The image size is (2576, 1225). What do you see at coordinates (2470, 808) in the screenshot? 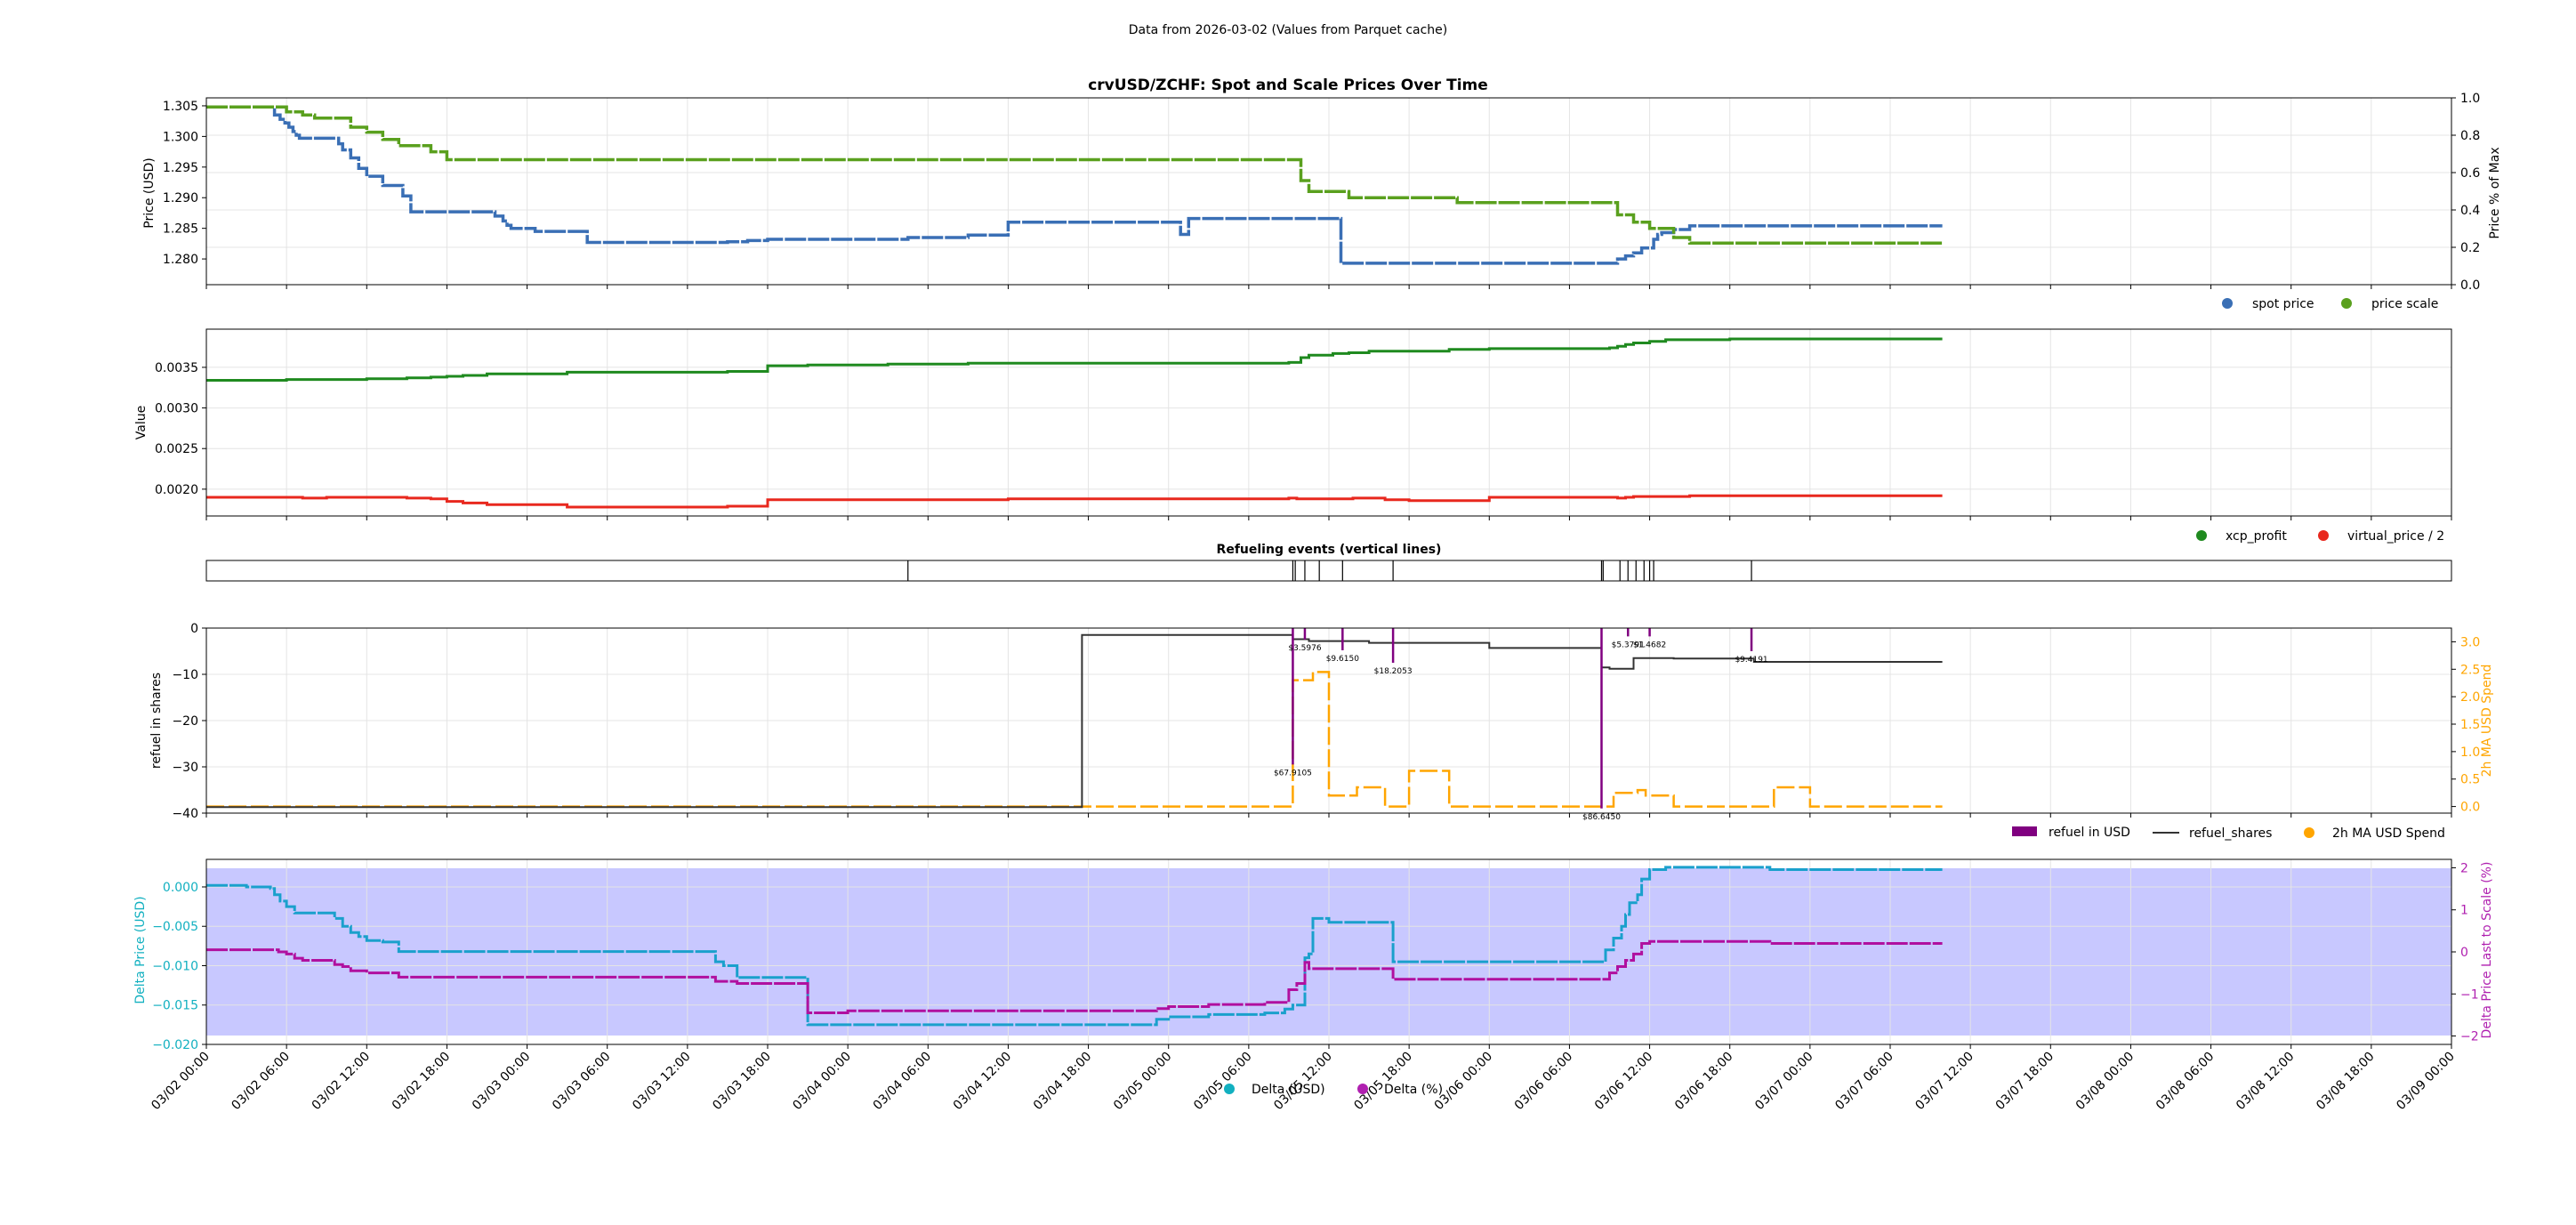
I see `panel4-y2tick-label: 0.0` at bounding box center [2470, 808].